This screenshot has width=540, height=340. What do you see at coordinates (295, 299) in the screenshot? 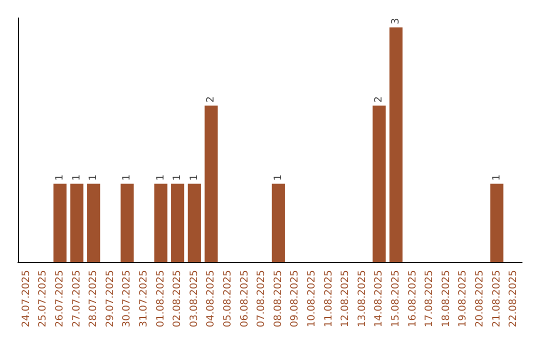
I see `x-tick-label: 09.08.2025` at bounding box center [295, 299].